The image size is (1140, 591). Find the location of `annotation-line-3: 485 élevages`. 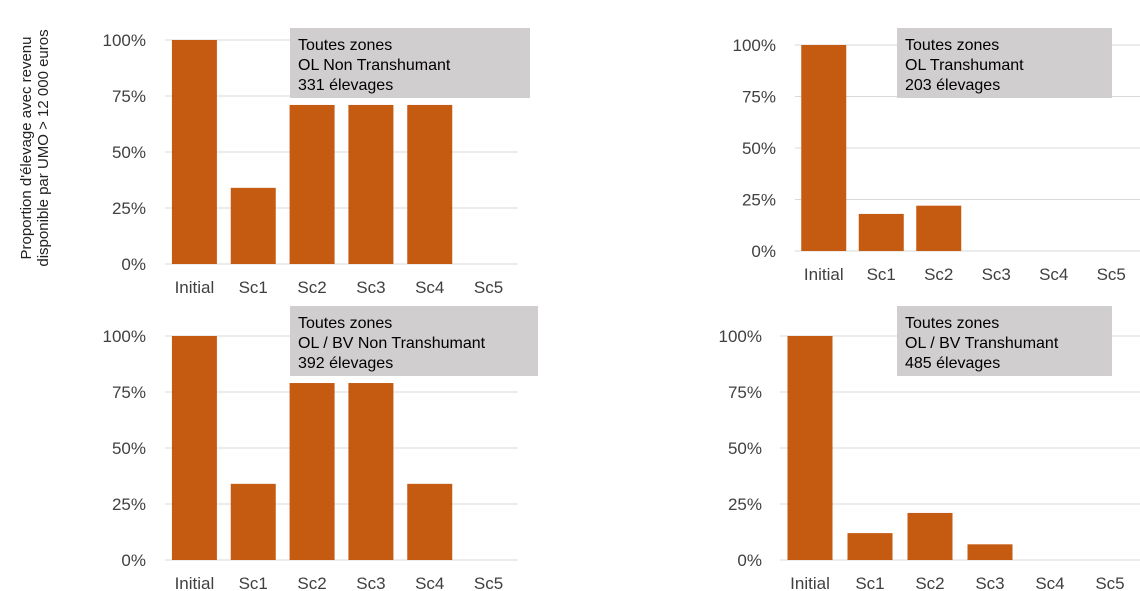

annotation-line-3: 485 élevages is located at coordinates (952, 363).